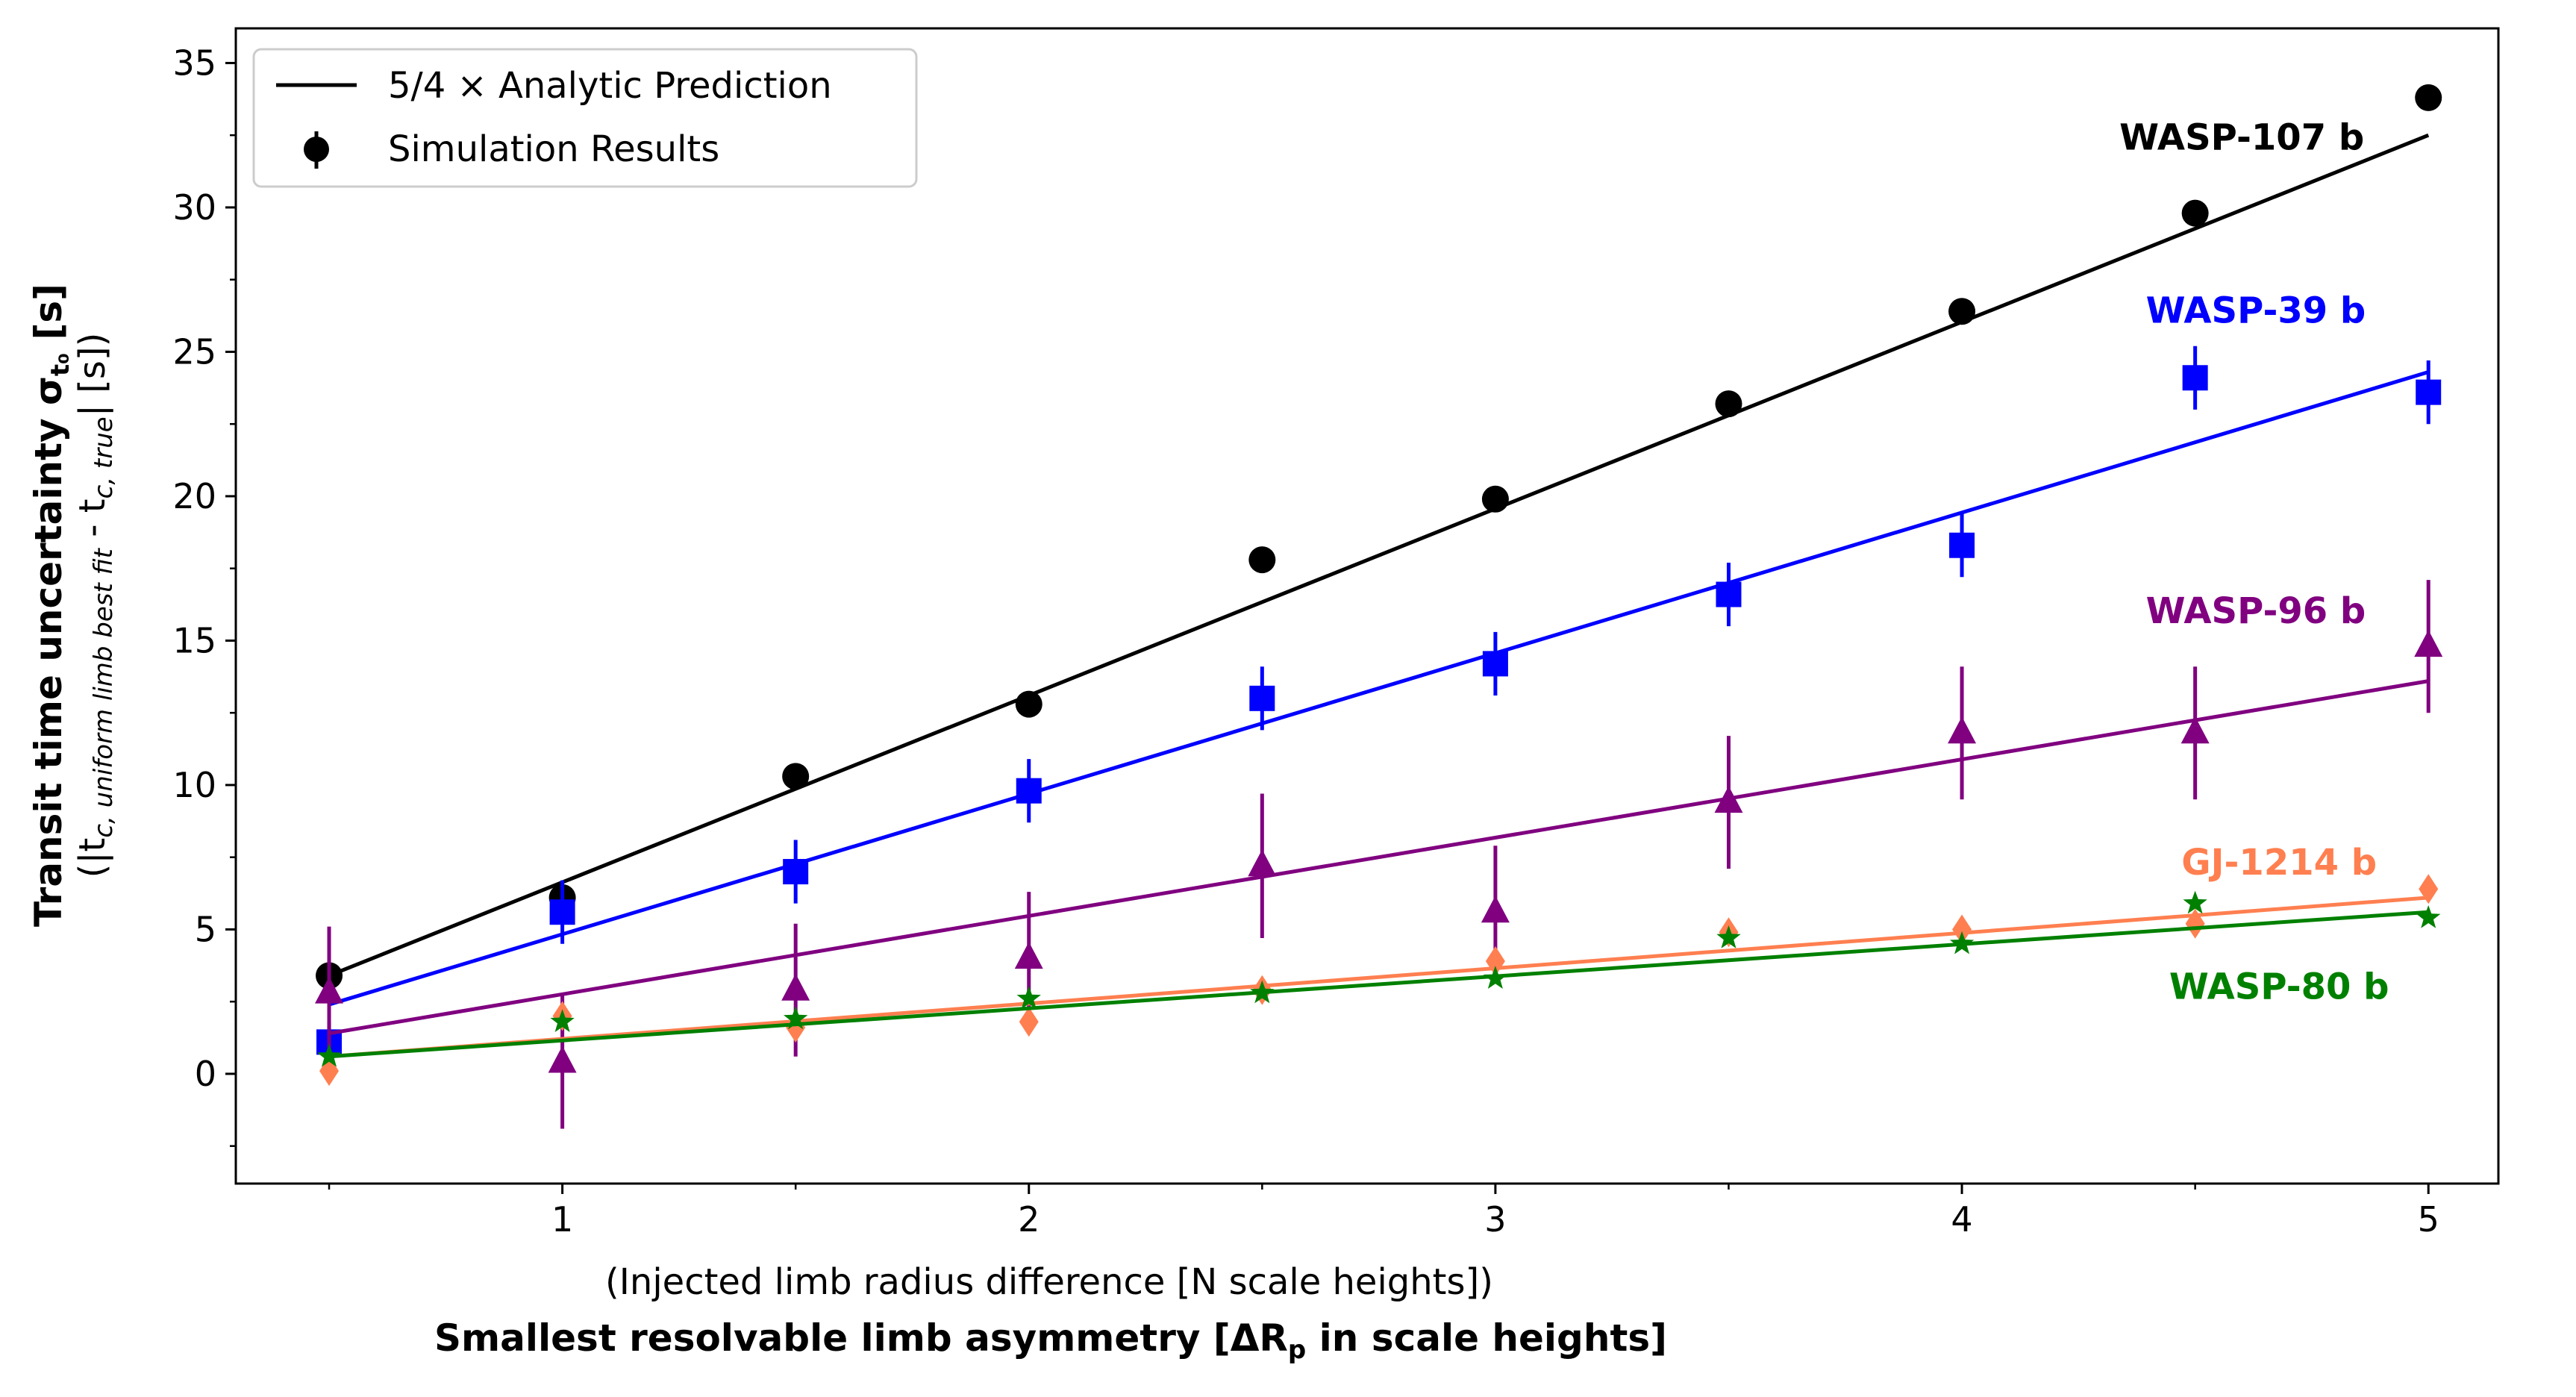  I want to click on gj-1214-b-label: GJ-1214 b, so click(2279, 863).